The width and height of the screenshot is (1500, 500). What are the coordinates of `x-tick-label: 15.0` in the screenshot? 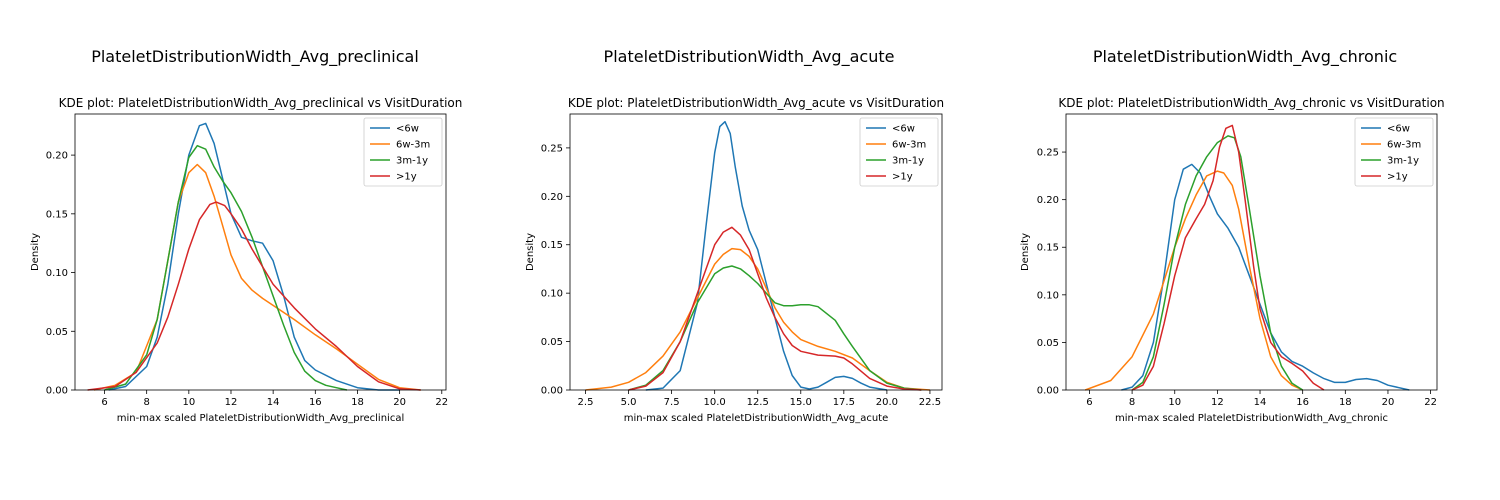 It's located at (801, 402).